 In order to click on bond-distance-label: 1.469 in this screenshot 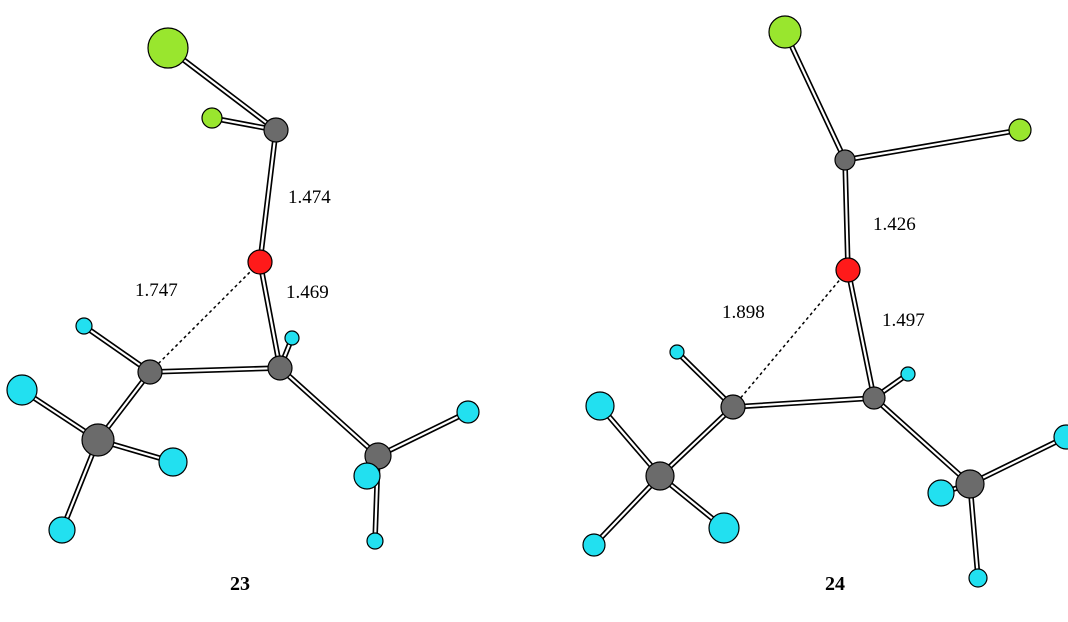, I will do `click(307, 292)`.